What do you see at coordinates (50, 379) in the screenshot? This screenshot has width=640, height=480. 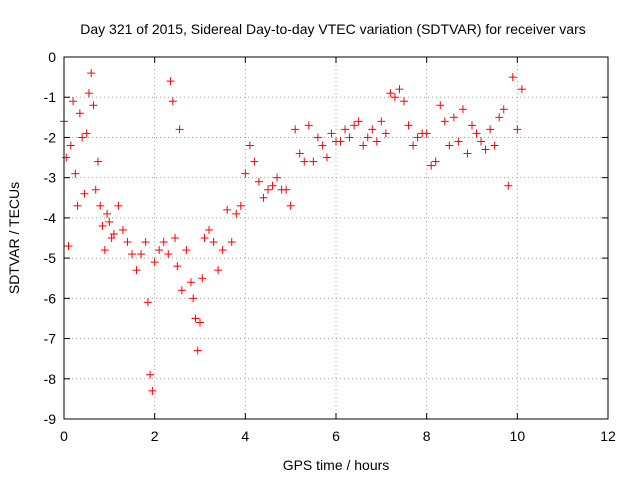 I see `y-tick-label: -8` at bounding box center [50, 379].